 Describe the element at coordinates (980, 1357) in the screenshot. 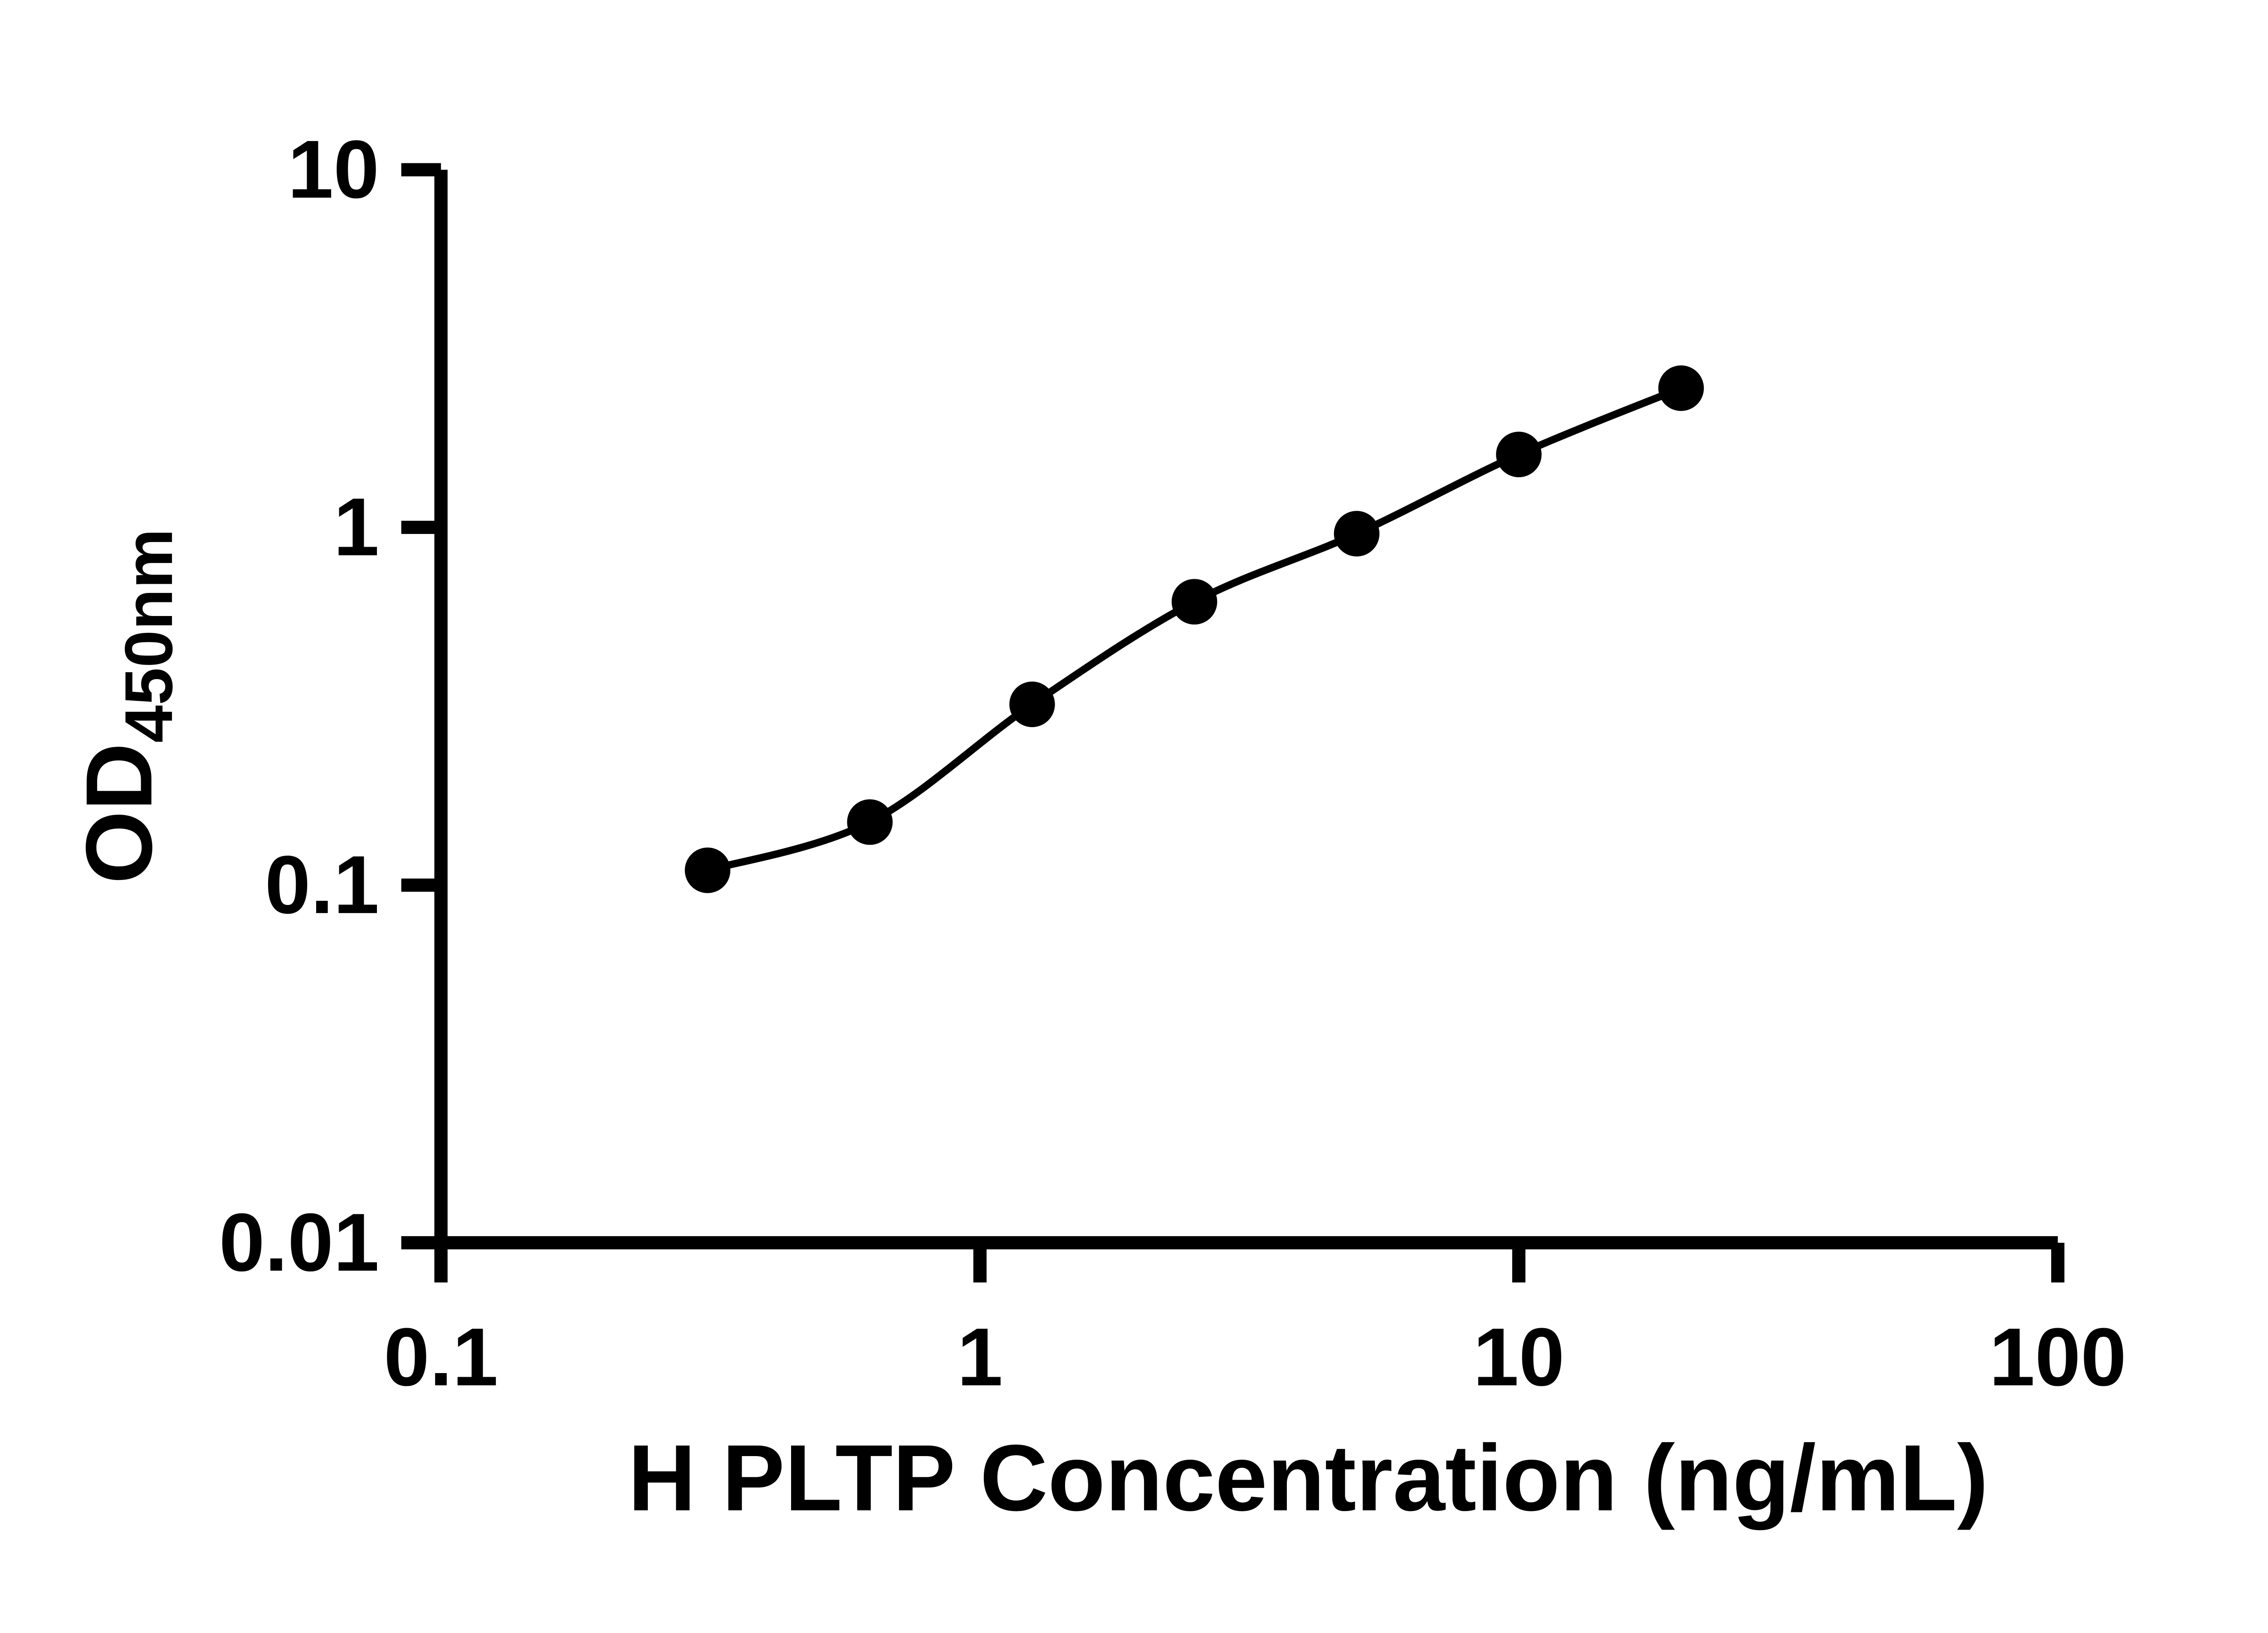

I see `x-tick-label: 1` at that location.